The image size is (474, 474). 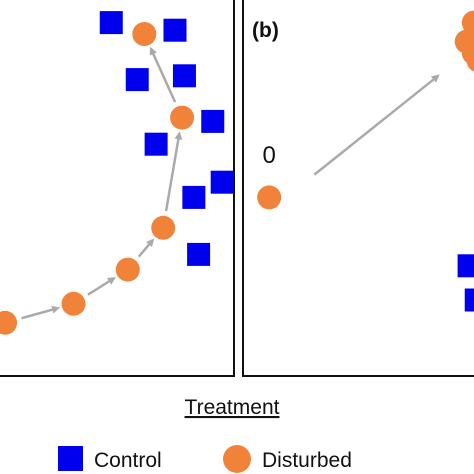 What do you see at coordinates (307, 460) in the screenshot?
I see `legend-disturbed-label: Disturbed` at bounding box center [307, 460].